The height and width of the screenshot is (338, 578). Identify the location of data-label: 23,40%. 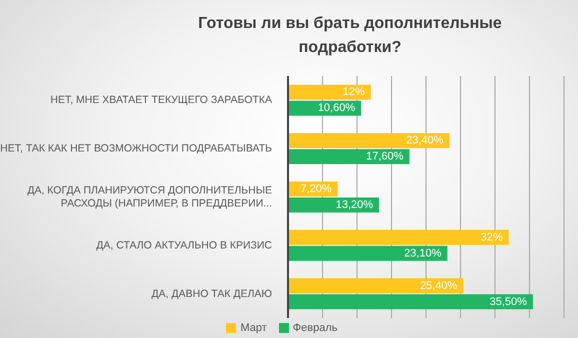
(425, 140).